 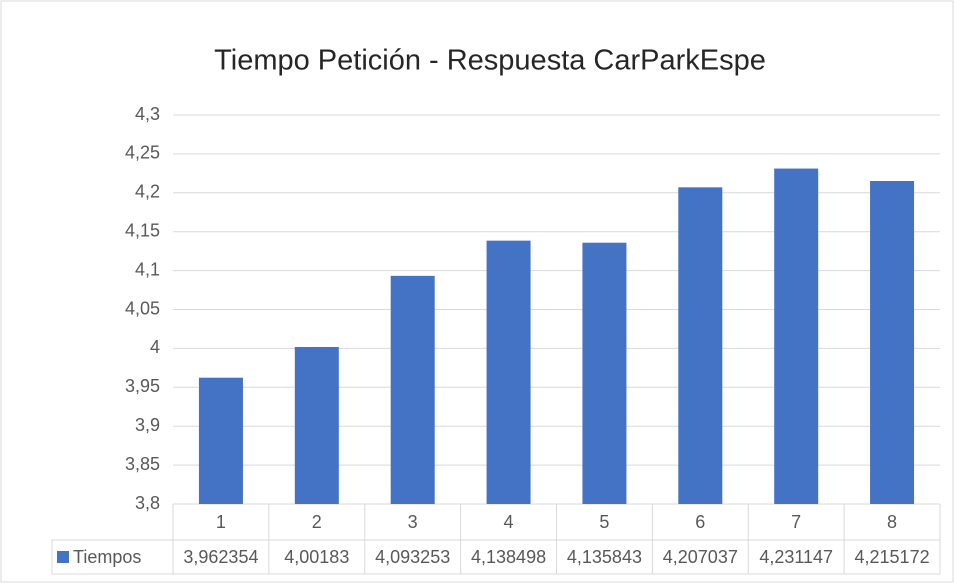 What do you see at coordinates (796, 522) in the screenshot?
I see `x-tick-label: 7` at bounding box center [796, 522].